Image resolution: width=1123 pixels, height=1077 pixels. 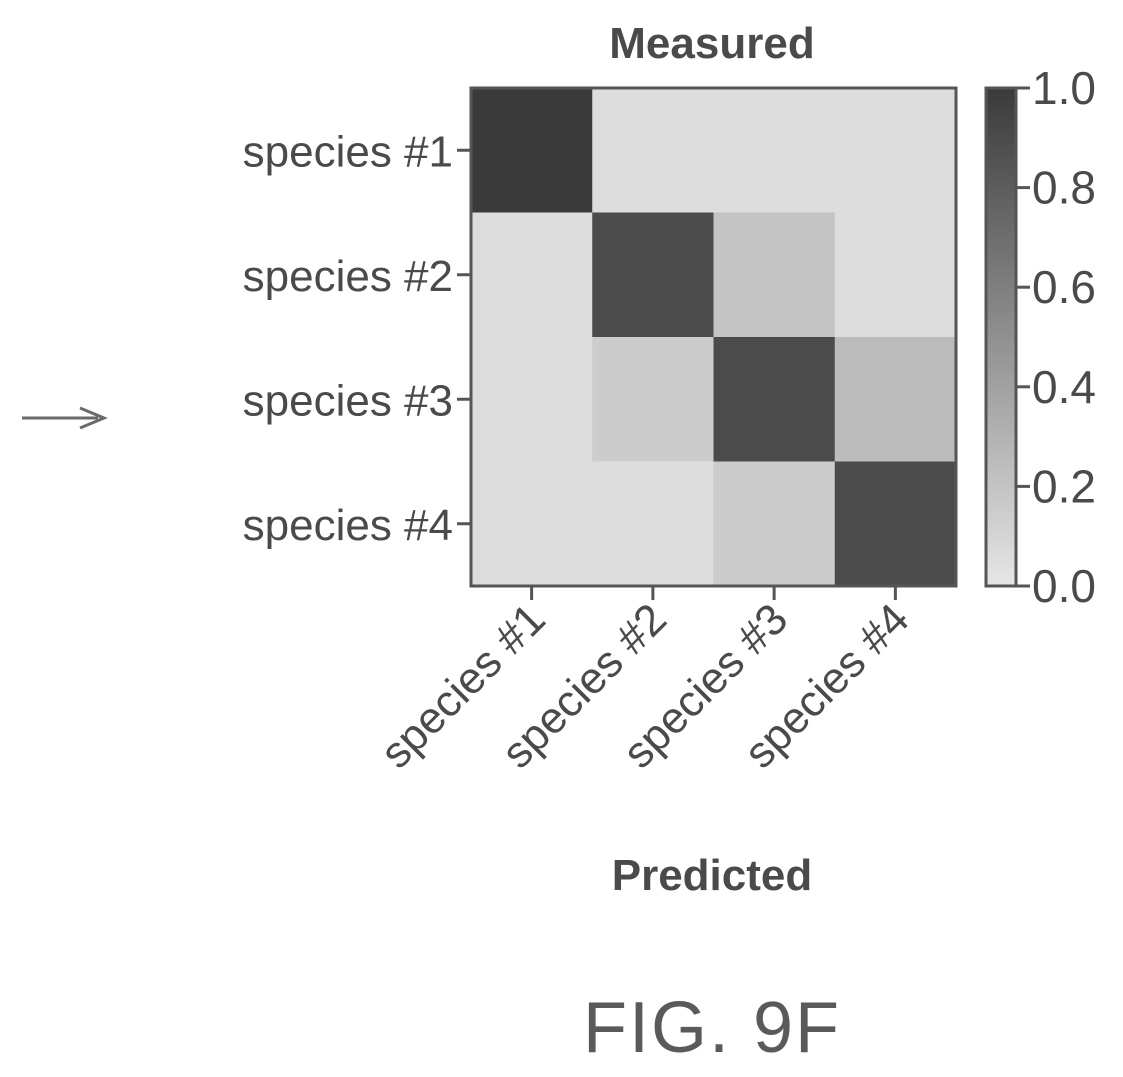 What do you see at coordinates (1056, 337) in the screenshot?
I see `colorbar-ticks: 0.0 0.2 0.4 0.6 0.8 1.0` at bounding box center [1056, 337].